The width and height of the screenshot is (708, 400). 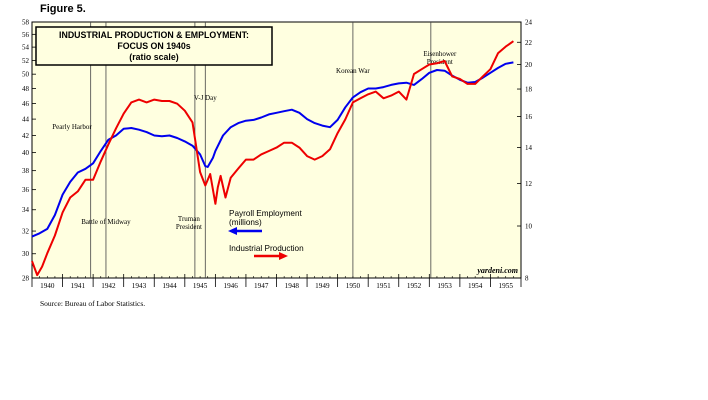 I want to click on left-tick-label: 34, so click(x=26, y=210).